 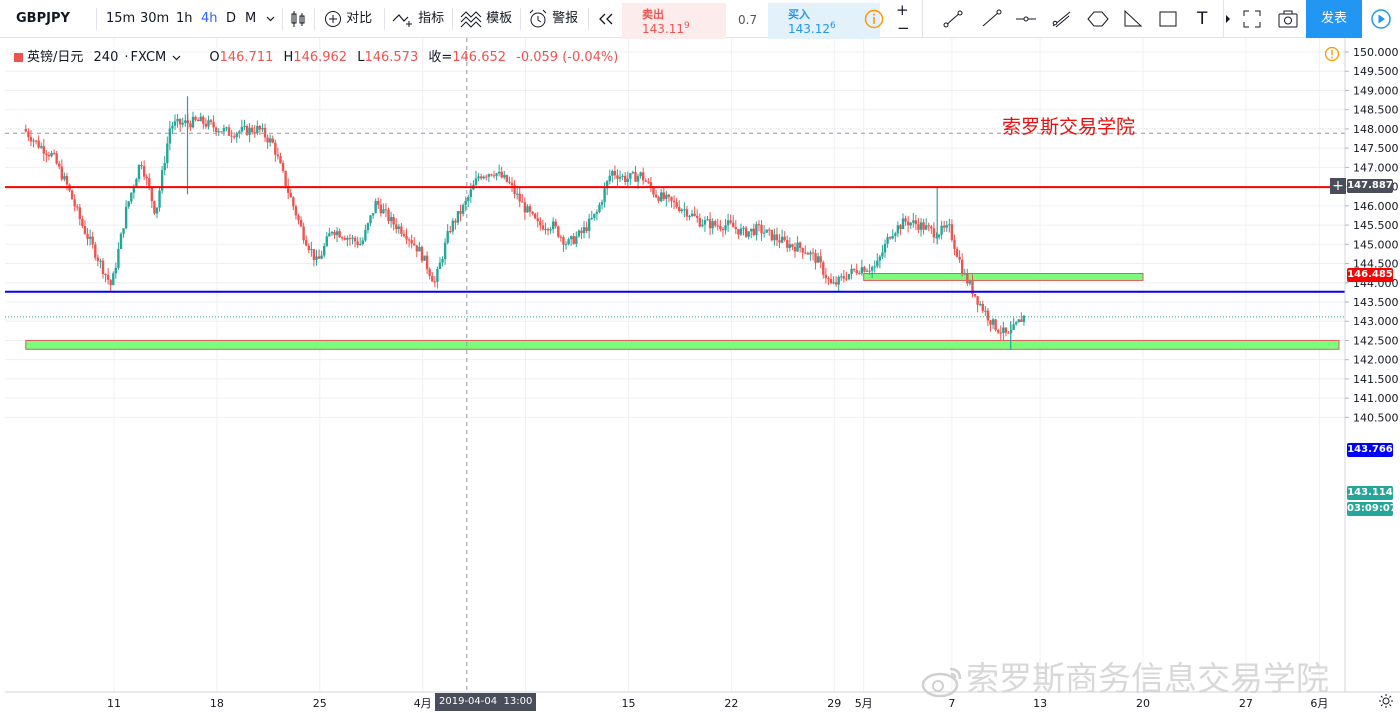 I want to click on open-label: O, so click(x=214, y=57).